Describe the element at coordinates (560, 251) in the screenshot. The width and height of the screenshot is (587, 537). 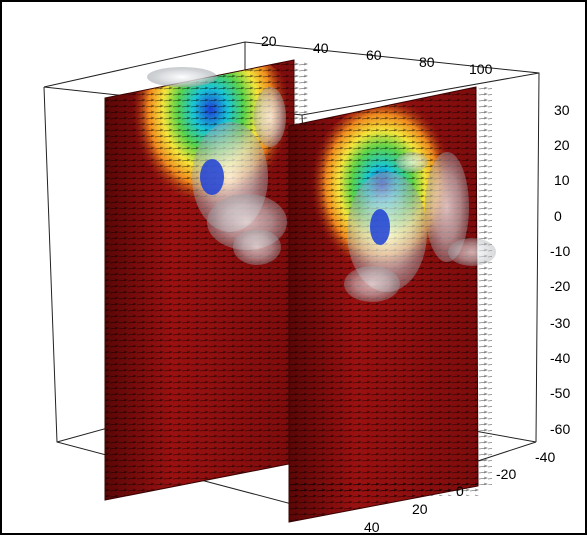
I see `right-tick: -10` at that location.